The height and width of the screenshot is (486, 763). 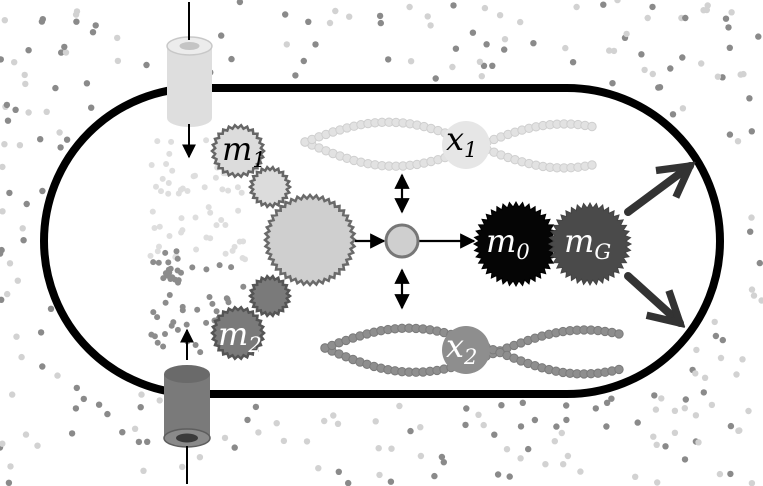 I want to click on enzyme-central-icon, so click(x=310, y=240).